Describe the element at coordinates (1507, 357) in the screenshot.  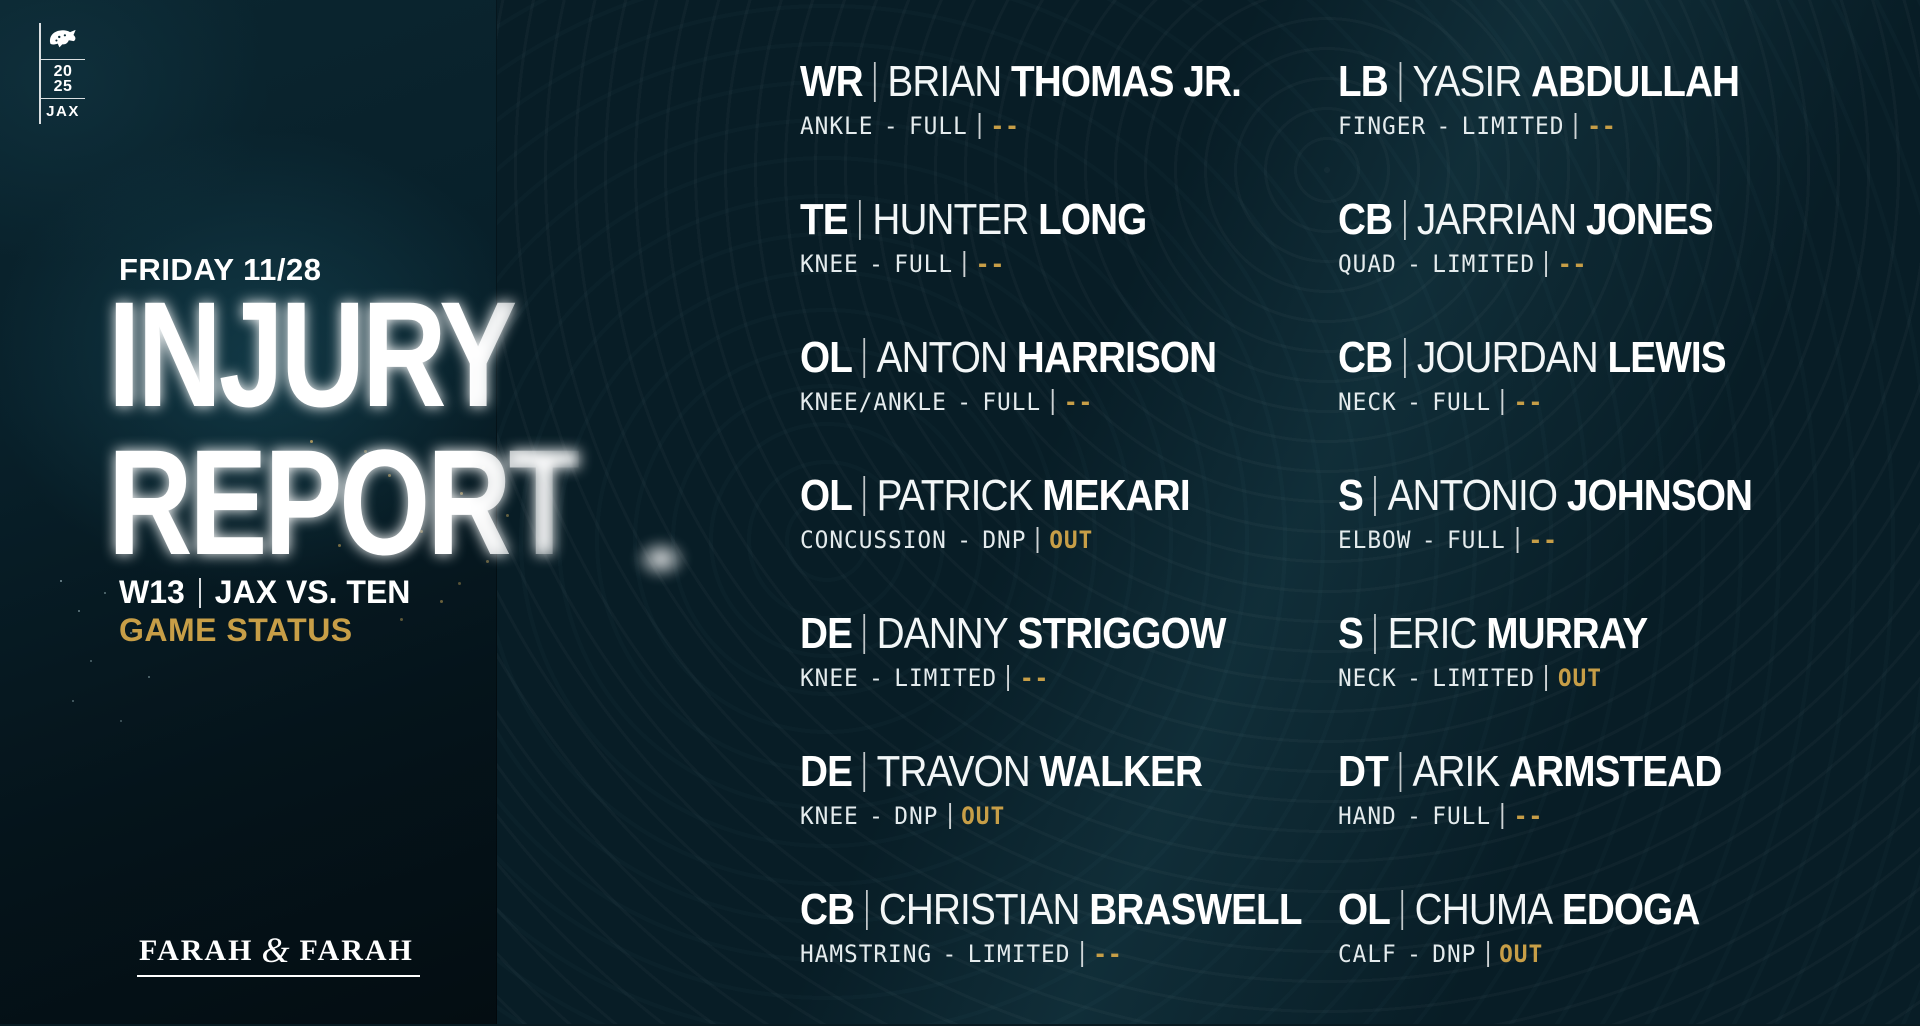
I see `player-first-name: JOURDAN` at that location.